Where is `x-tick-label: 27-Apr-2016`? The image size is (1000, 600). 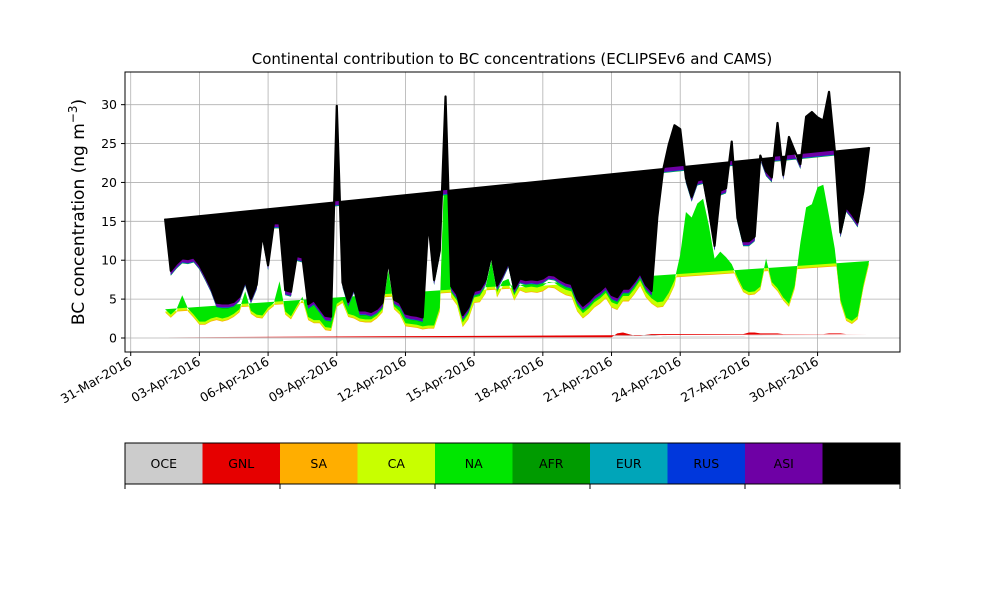
x-tick-label: 27-Apr-2016 is located at coordinates (715, 380).